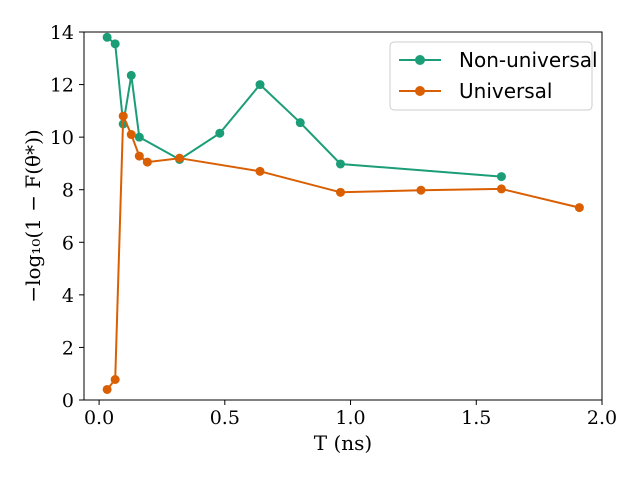  What do you see at coordinates (420, 91) in the screenshot?
I see `legend-marker-universal` at bounding box center [420, 91].